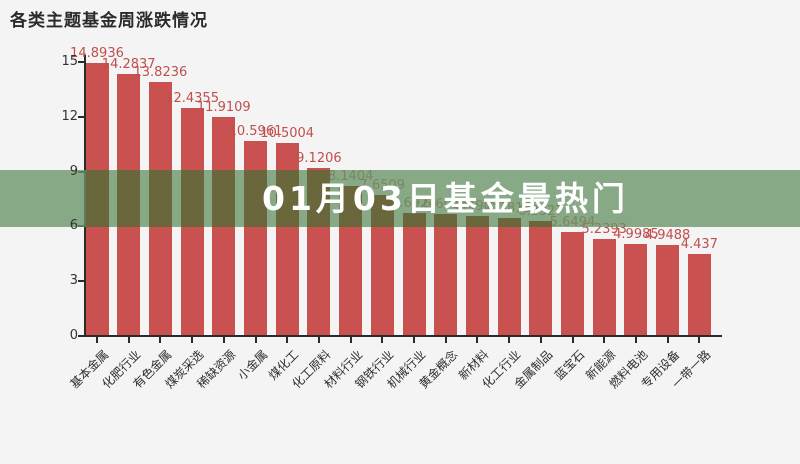 The image size is (800, 464). What do you see at coordinates (73, 335) in the screenshot?
I see `y-tick-label: 0` at bounding box center [73, 335].